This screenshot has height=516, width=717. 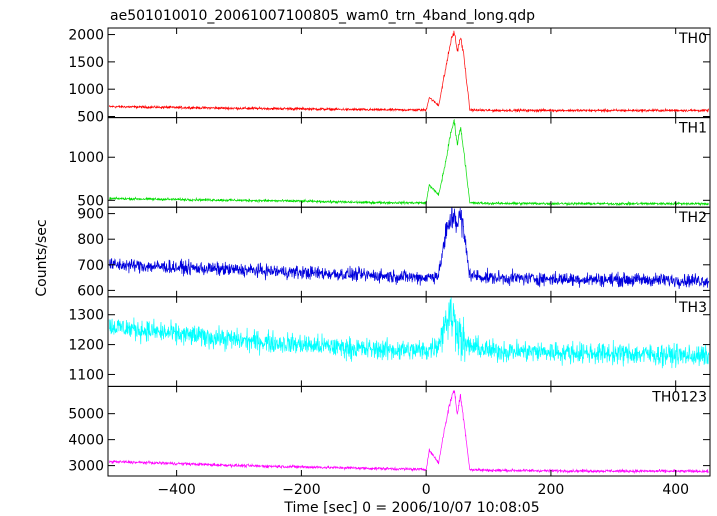 I want to click on x-axis: −400 −200 0 200 400, so click(x=423, y=490).